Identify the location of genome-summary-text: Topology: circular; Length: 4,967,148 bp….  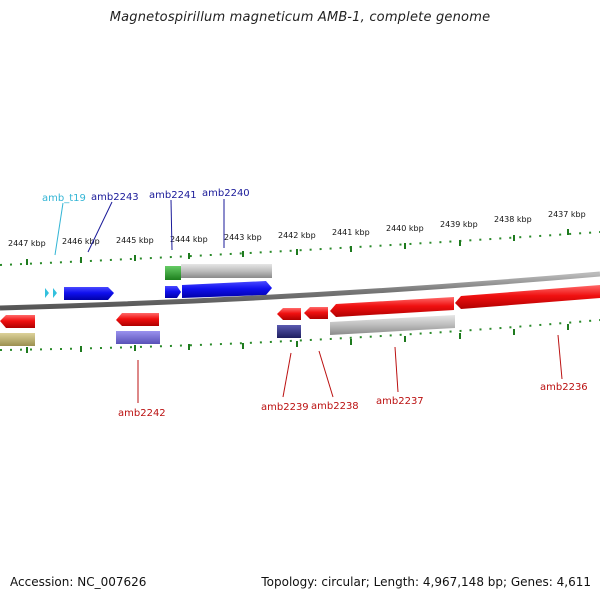
(426, 582).